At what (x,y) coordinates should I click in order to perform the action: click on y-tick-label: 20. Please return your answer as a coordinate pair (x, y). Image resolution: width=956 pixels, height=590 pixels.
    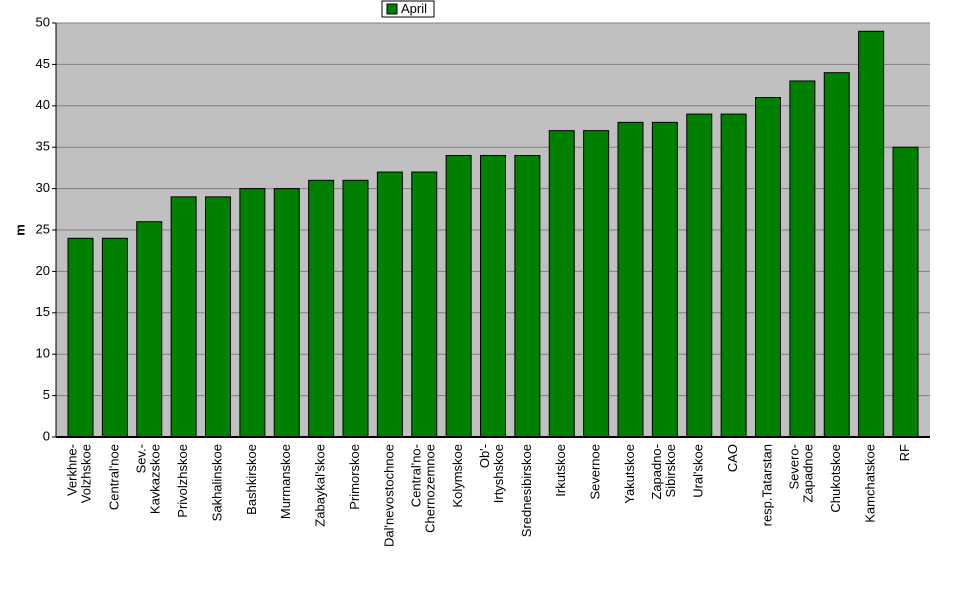
    Looking at the image, I should click on (43, 270).